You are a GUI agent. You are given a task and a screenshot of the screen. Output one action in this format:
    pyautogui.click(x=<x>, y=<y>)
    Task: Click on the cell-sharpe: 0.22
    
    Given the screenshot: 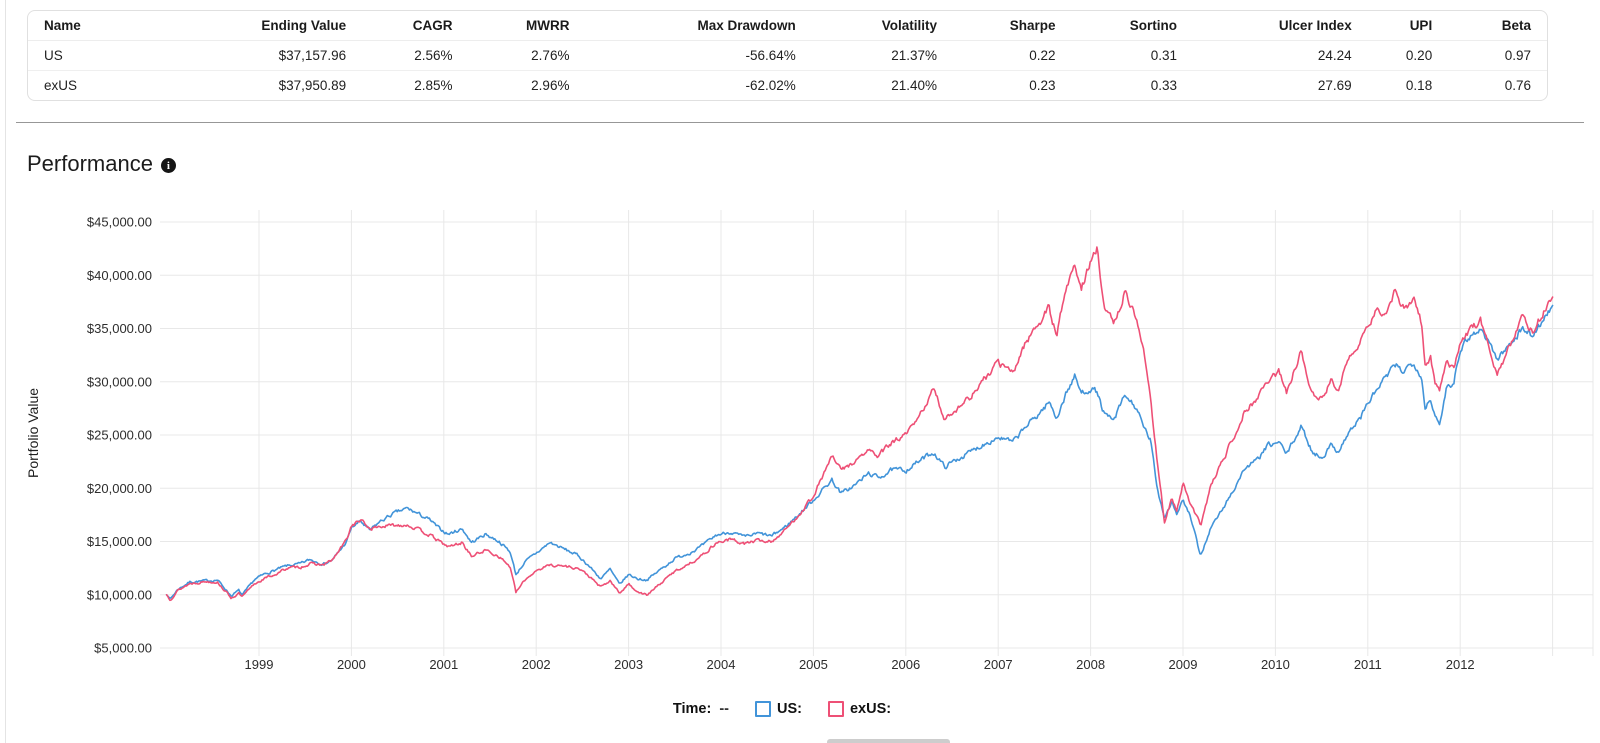 What is the action you would take?
    pyautogui.click(x=1042, y=55)
    